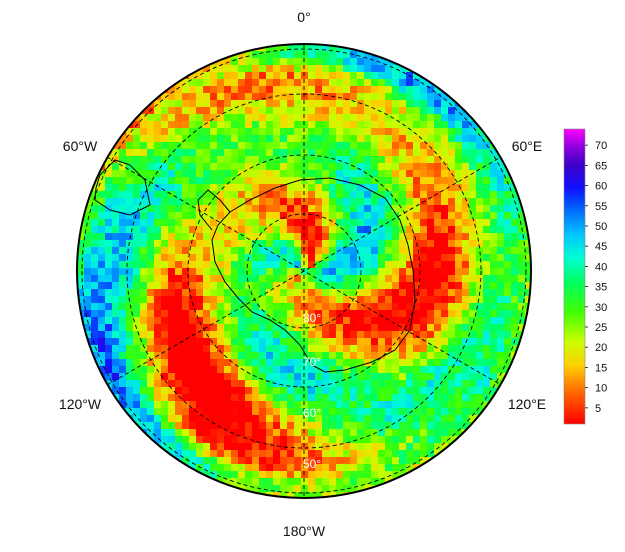  Describe the element at coordinates (574, 276) in the screenshot. I see `colorbar-ramp` at that location.